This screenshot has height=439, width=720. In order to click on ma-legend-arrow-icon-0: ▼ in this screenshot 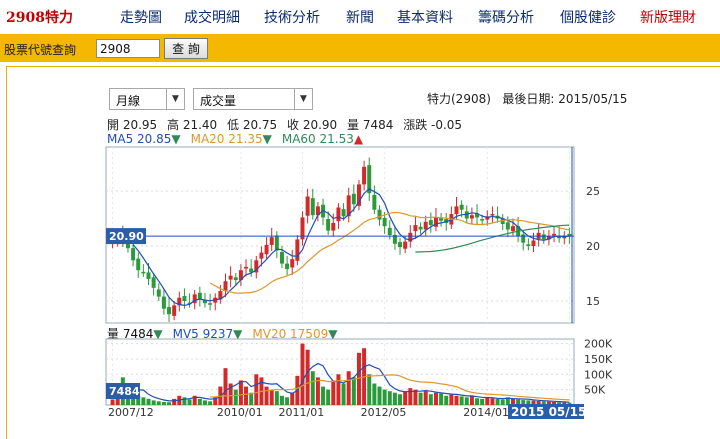, I will do `click(176, 139)`.